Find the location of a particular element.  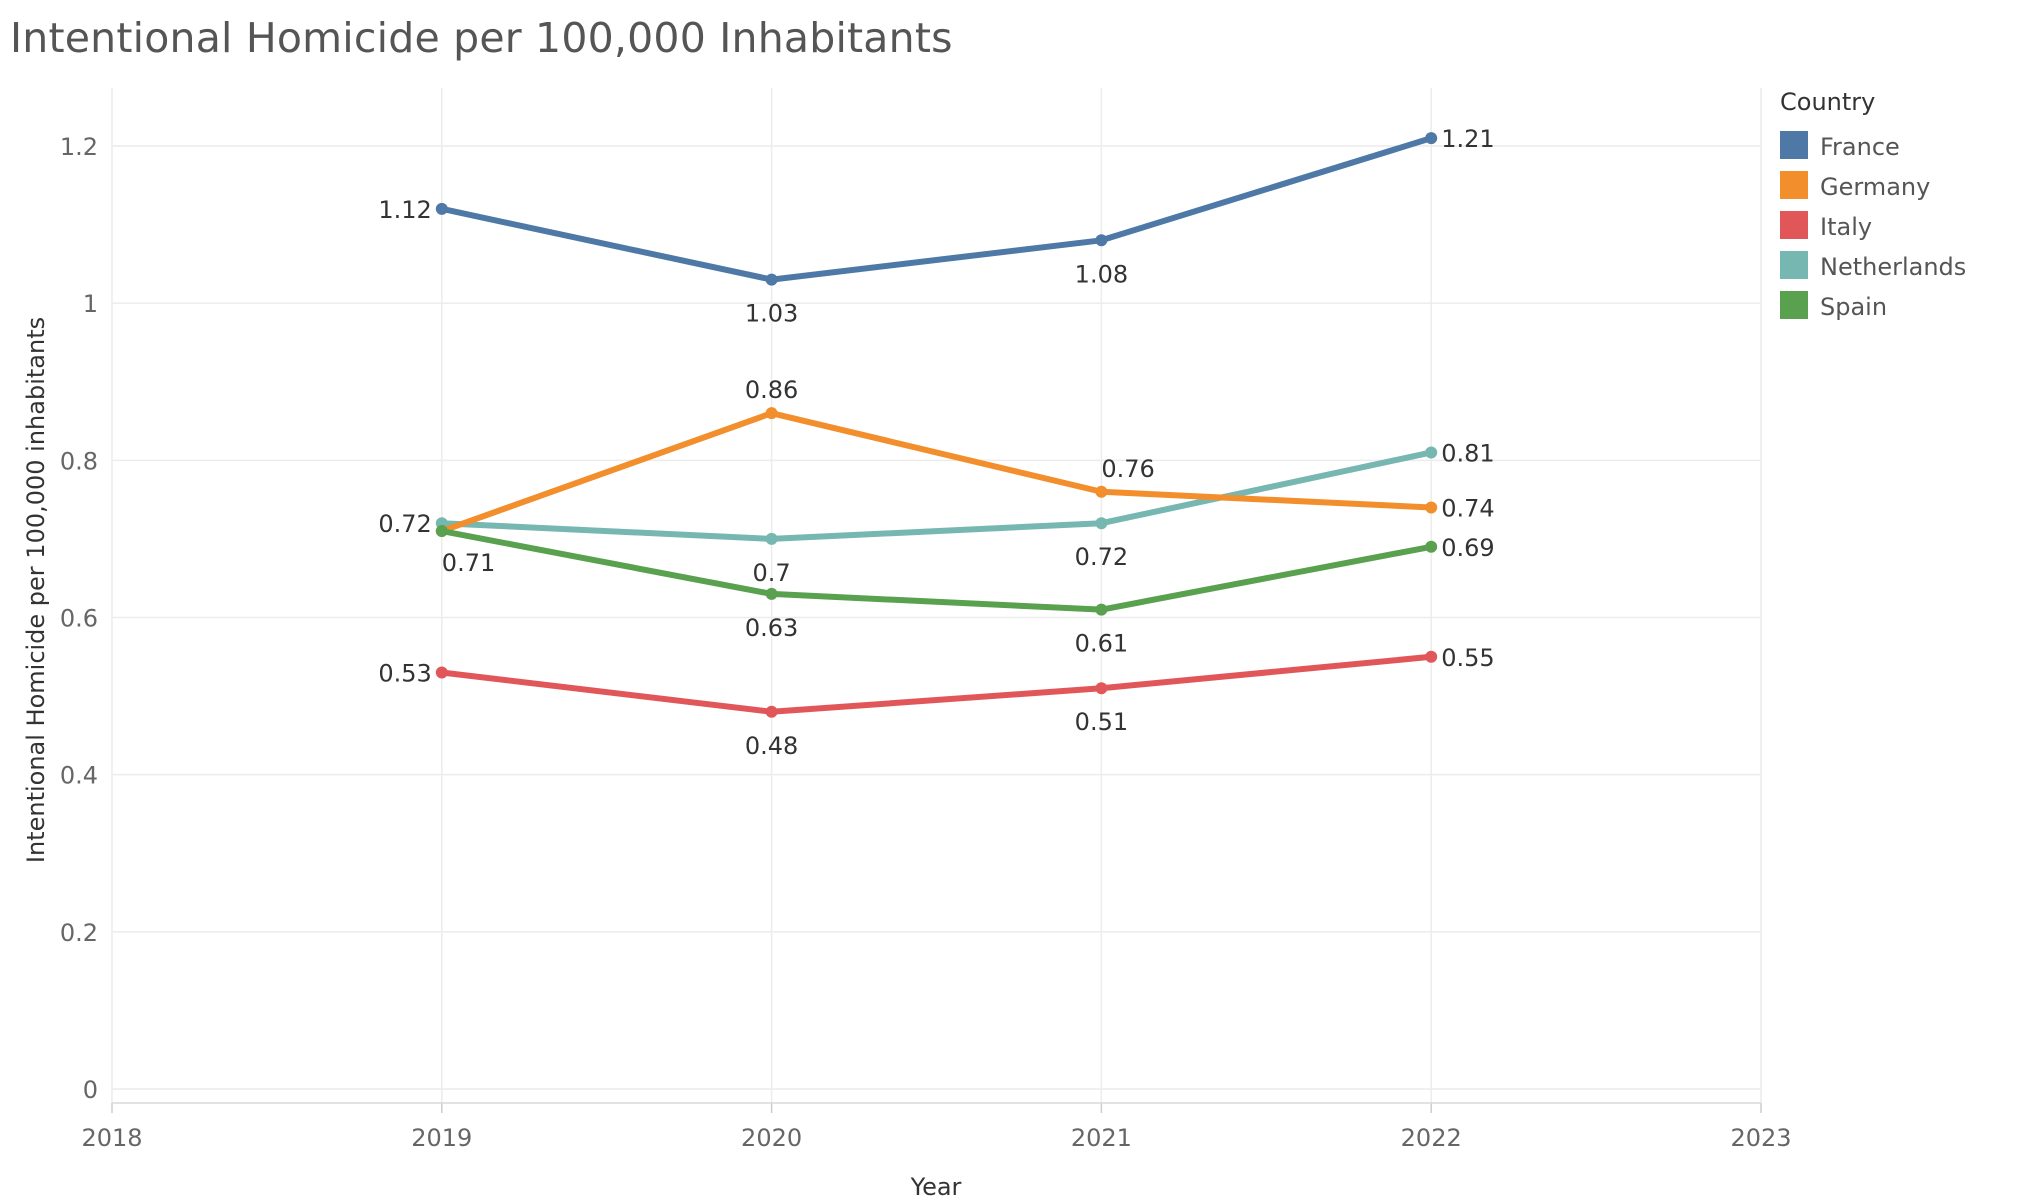

x-tick-label: 2020 is located at coordinates (771, 1138).